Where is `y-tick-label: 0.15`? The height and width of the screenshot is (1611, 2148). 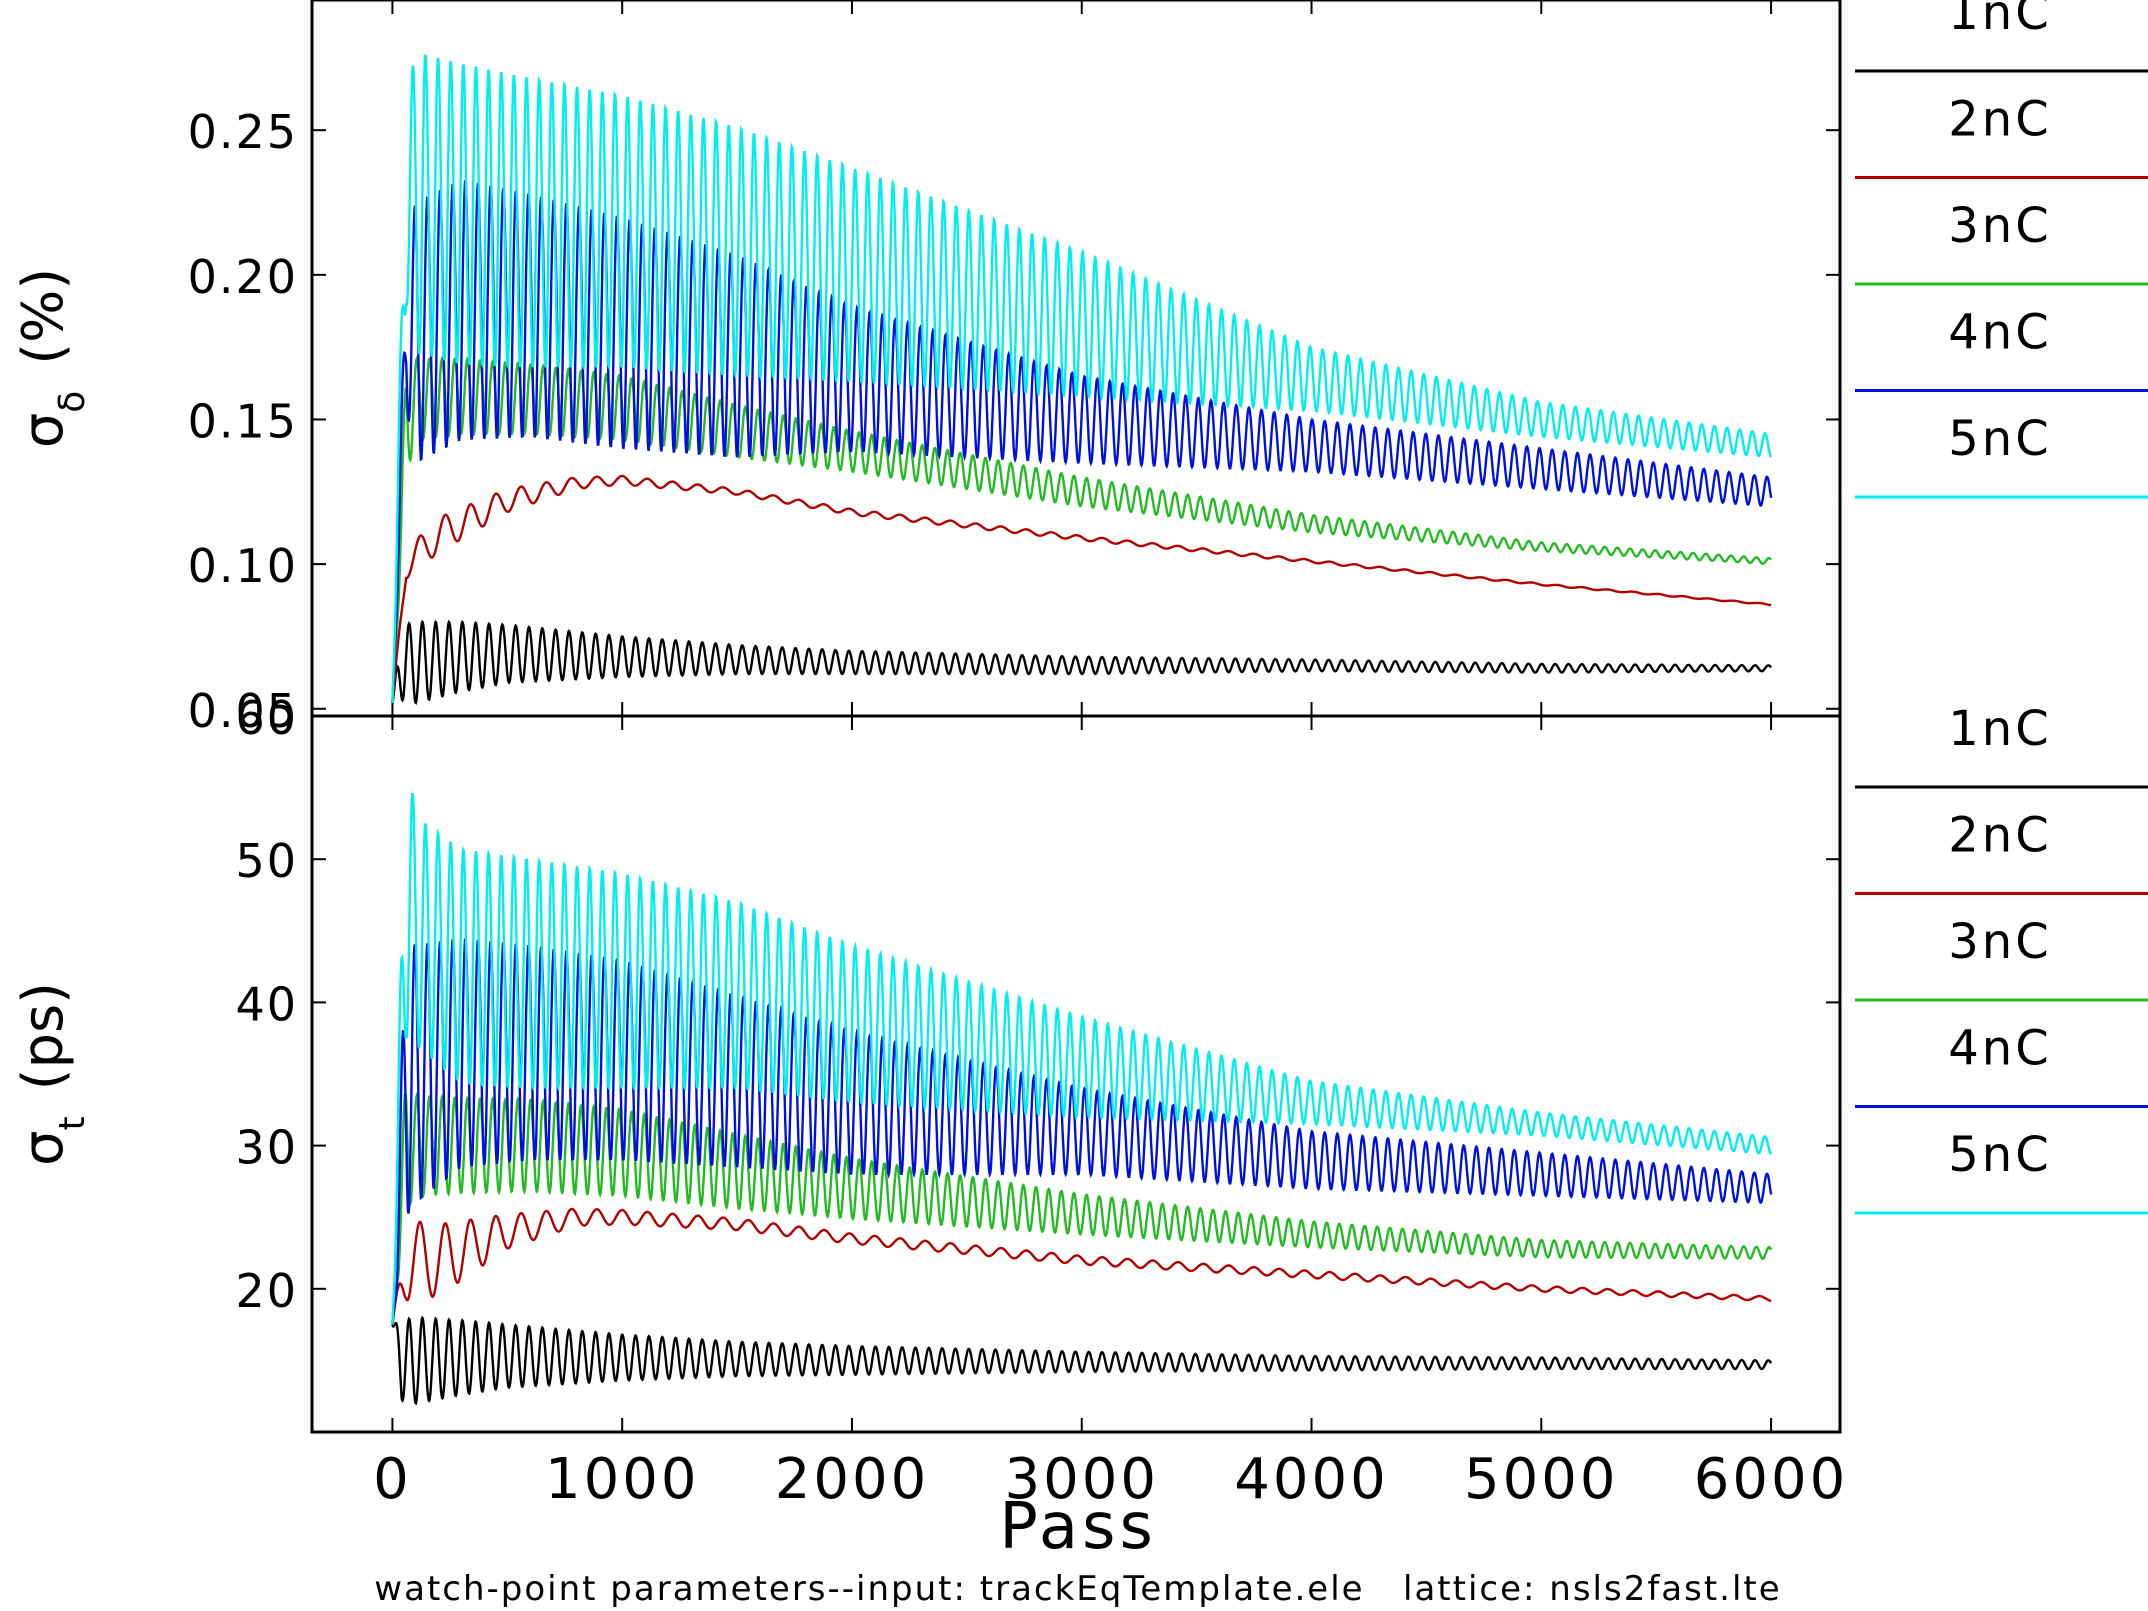
y-tick-label: 0.15 is located at coordinates (243, 421).